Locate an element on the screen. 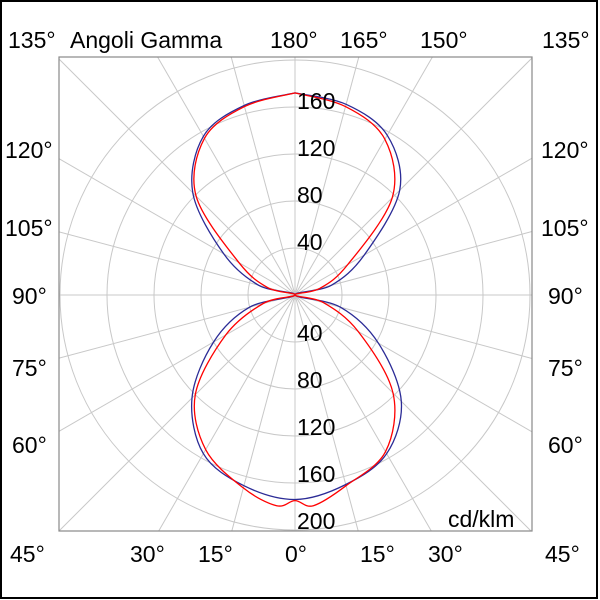 This screenshot has width=600, height=600. angle-label-bottom-15-right: 15° is located at coordinates (377, 554).